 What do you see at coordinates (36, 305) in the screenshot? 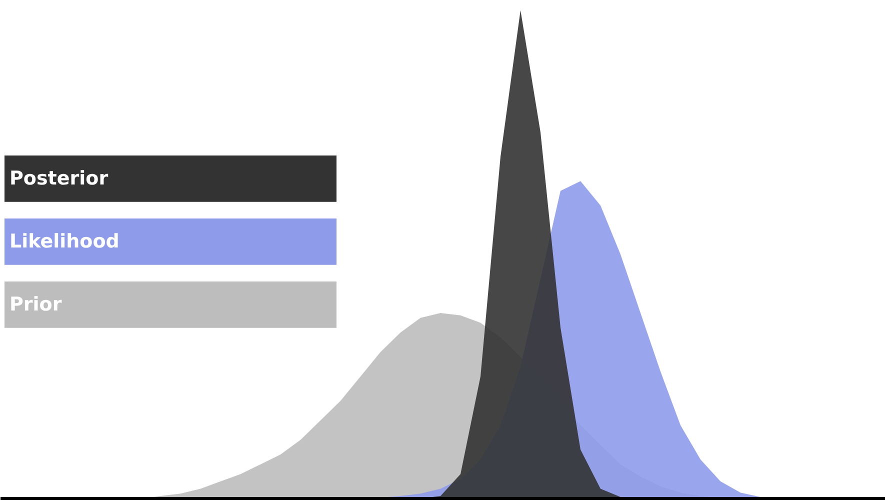
I see `text: Prior` at bounding box center [36, 305].